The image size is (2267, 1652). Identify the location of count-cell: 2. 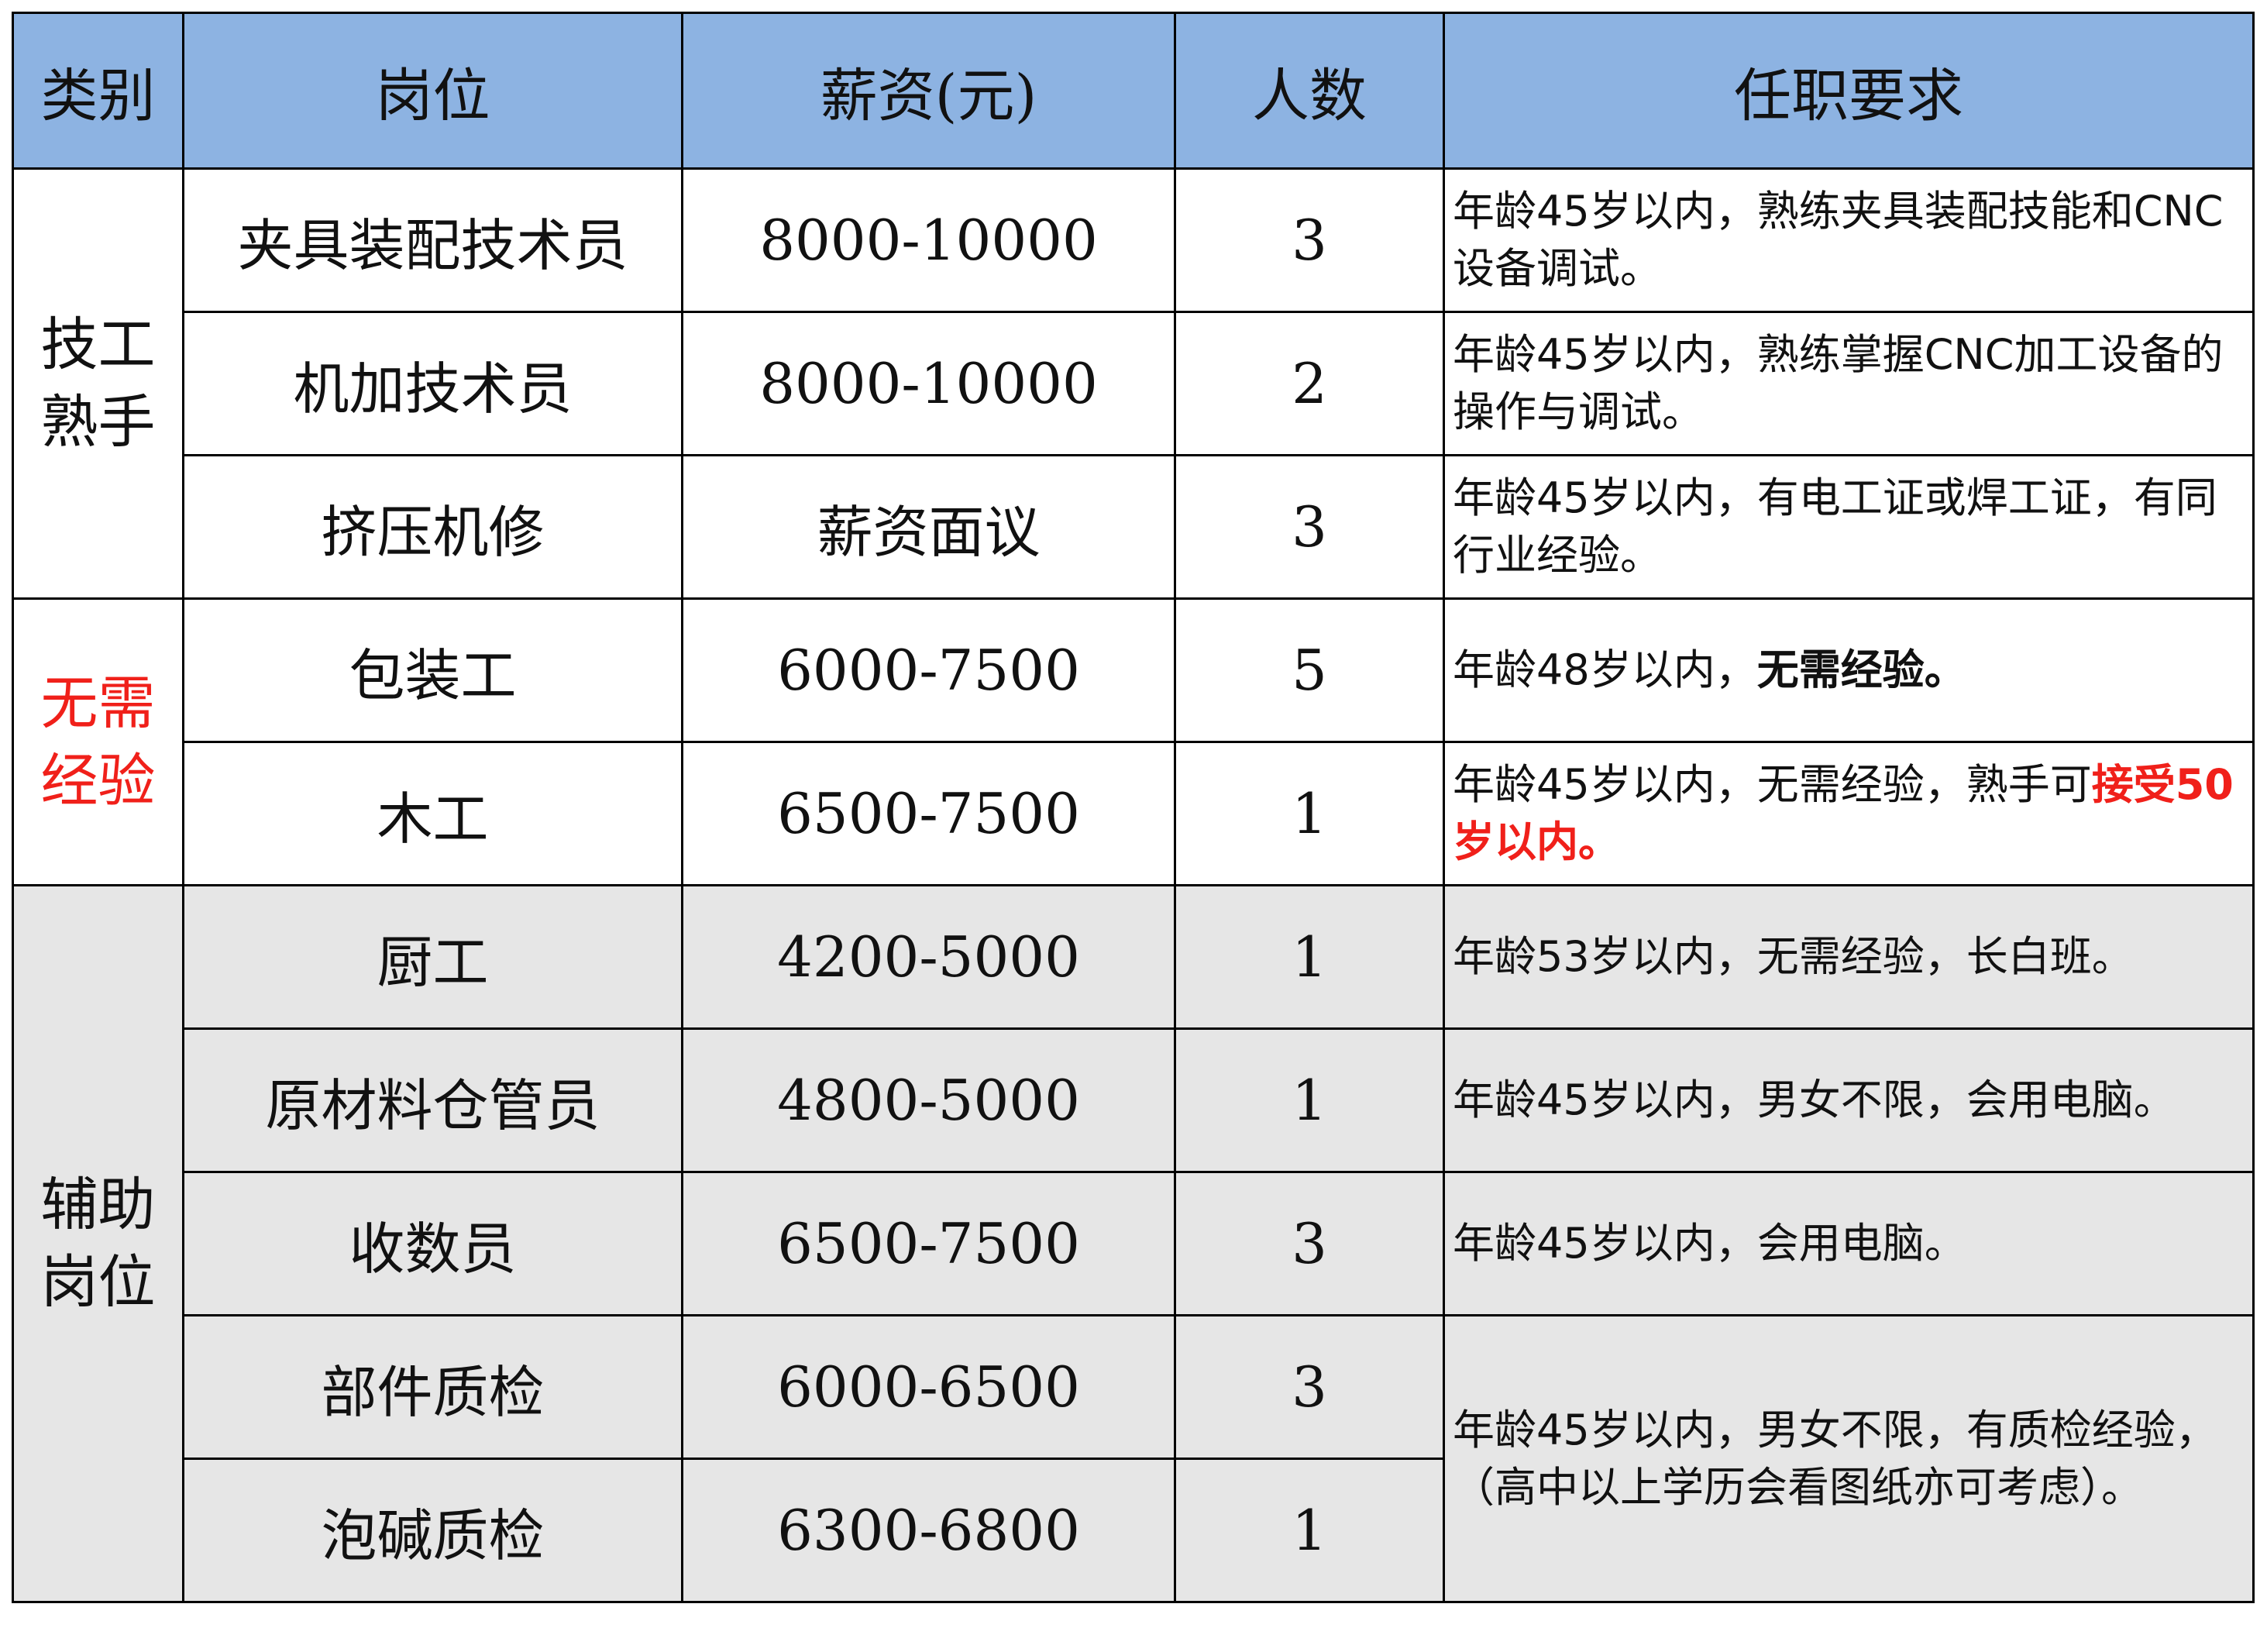
(1309, 383).